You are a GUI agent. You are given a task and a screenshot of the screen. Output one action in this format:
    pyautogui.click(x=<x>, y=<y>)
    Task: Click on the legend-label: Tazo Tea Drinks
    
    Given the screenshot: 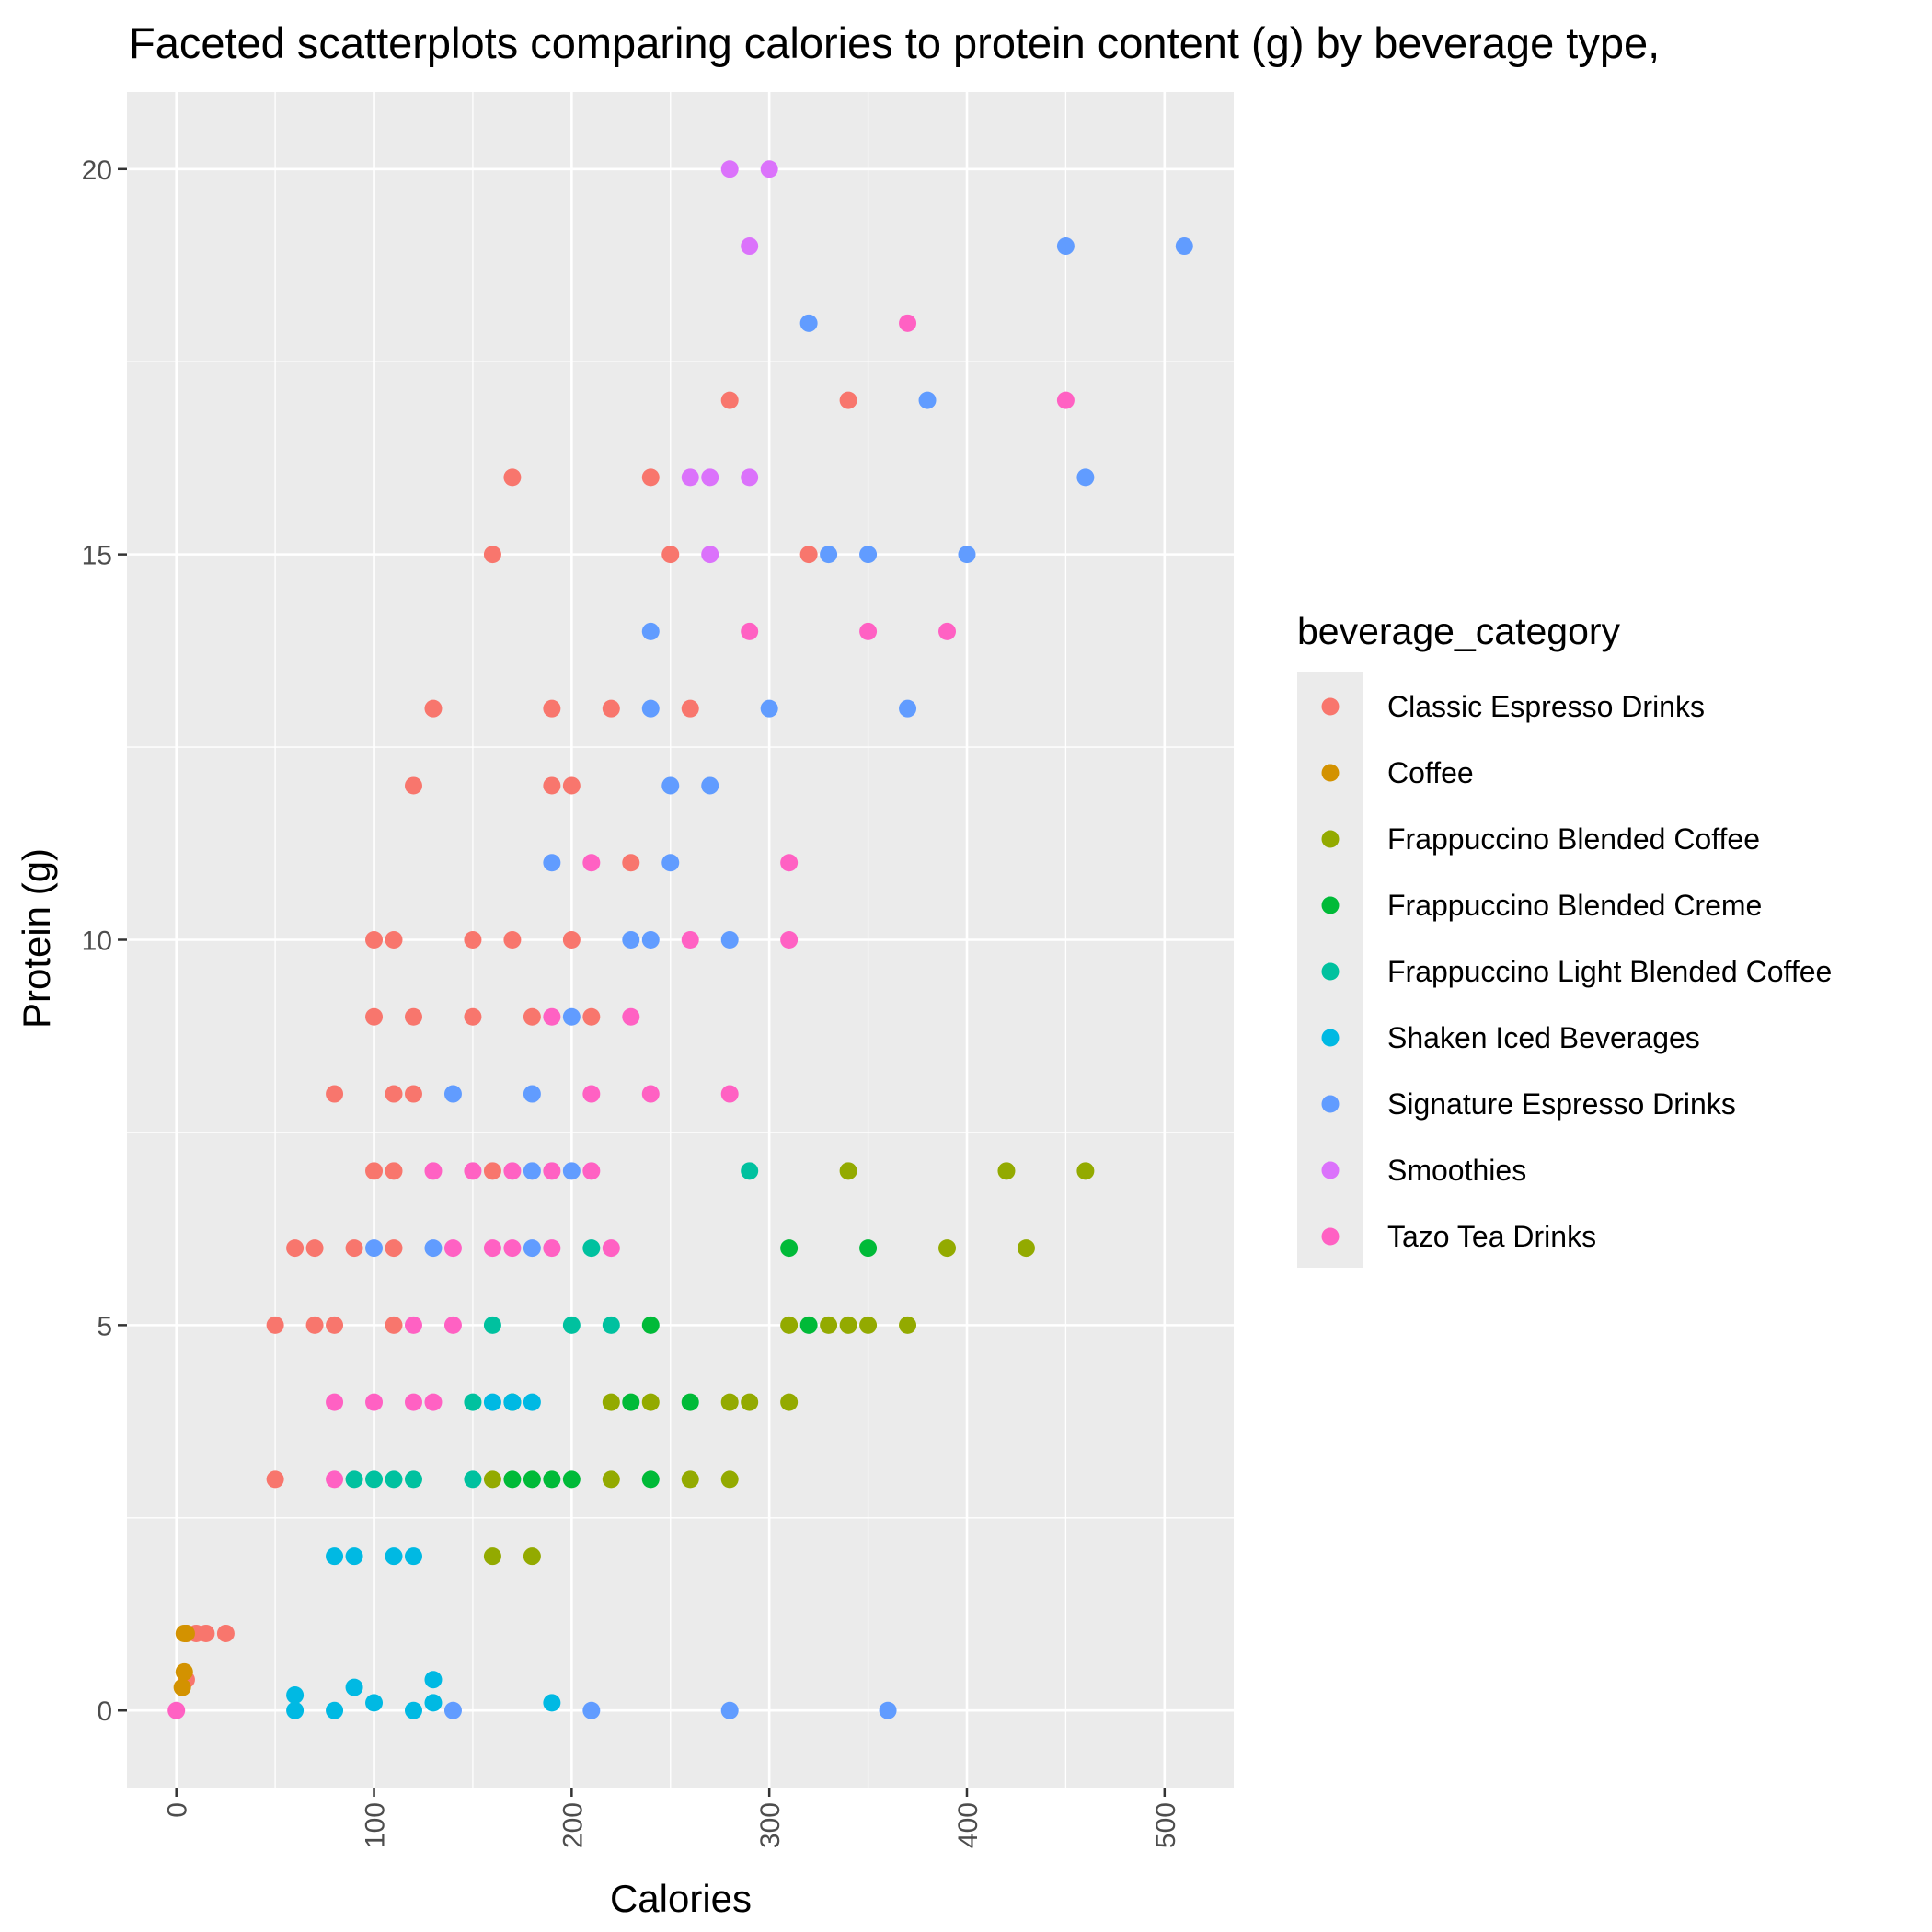 What is the action you would take?
    pyautogui.click(x=1491, y=1236)
    